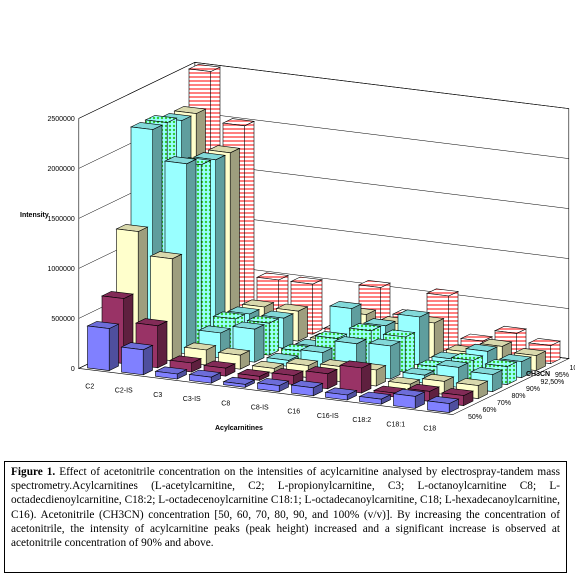  Describe the element at coordinates (572, 368) in the screenshot. I see `z-tick-label: 100%` at that location.